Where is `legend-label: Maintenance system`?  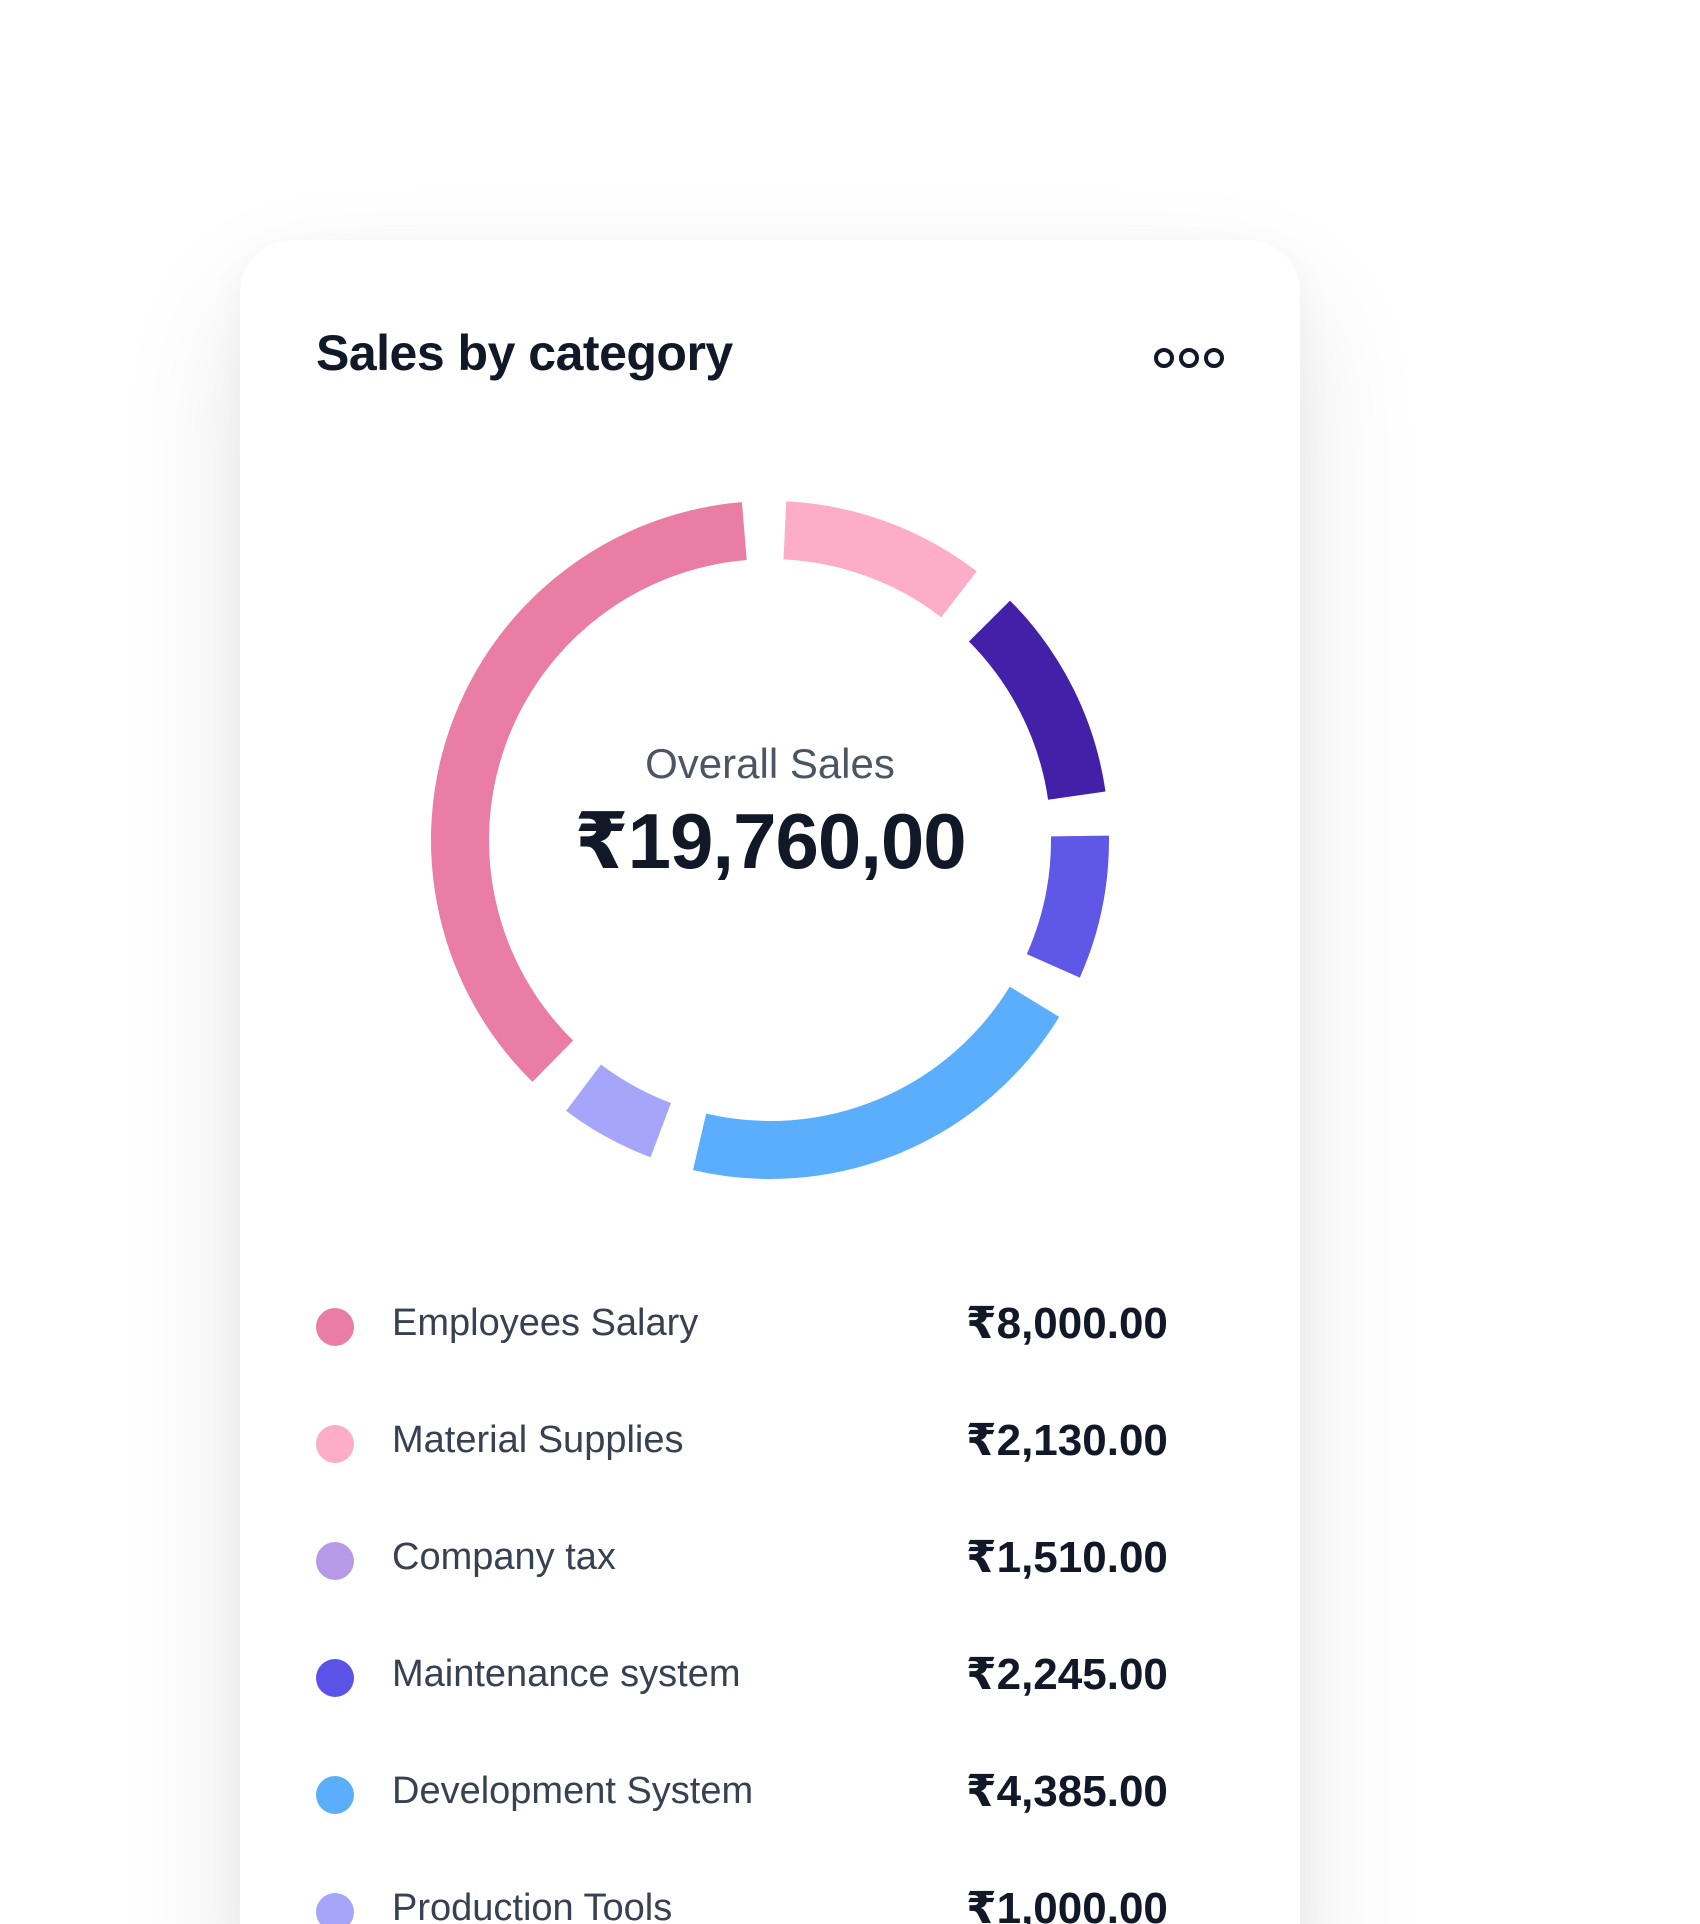 legend-label: Maintenance system is located at coordinates (566, 1674).